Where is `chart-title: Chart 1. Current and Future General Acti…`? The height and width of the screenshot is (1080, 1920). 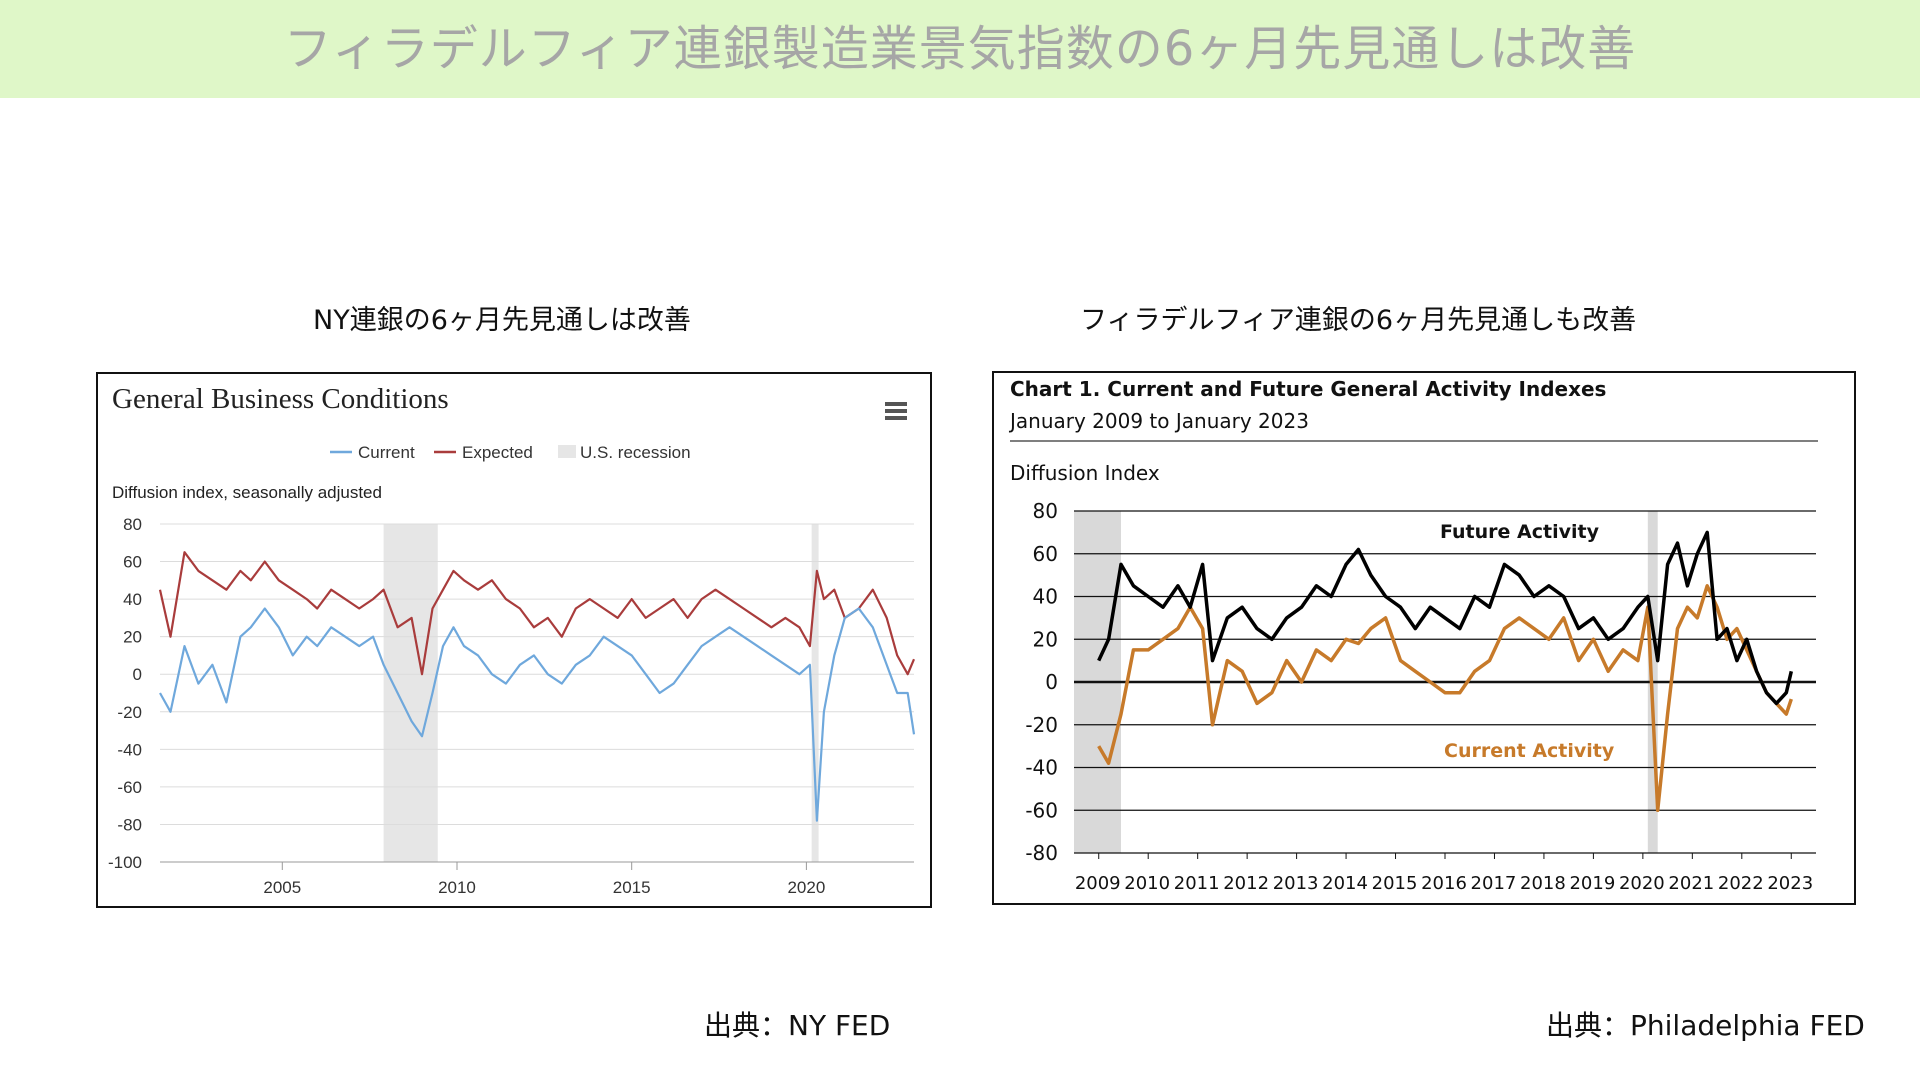 chart-title: Chart 1. Current and Future General Acti… is located at coordinates (1308, 389).